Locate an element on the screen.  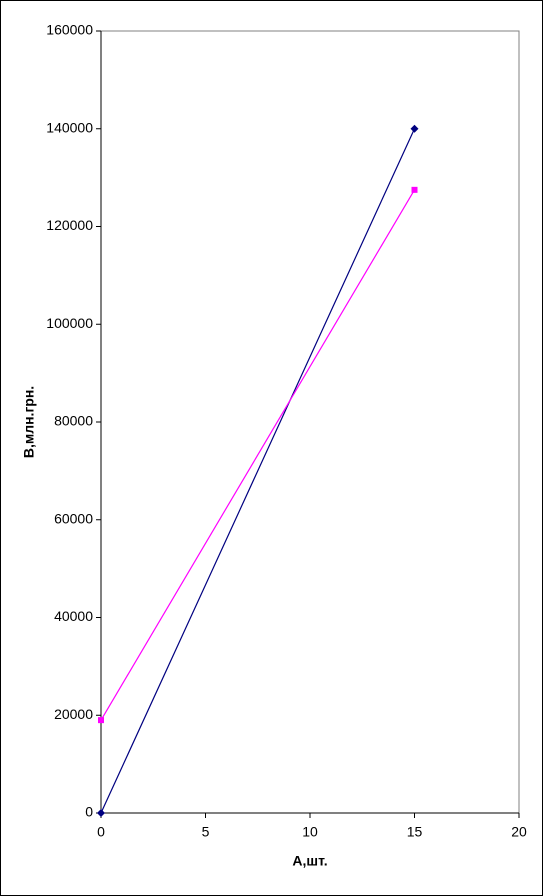
y-tick-label: 140000 is located at coordinates (69, 127).